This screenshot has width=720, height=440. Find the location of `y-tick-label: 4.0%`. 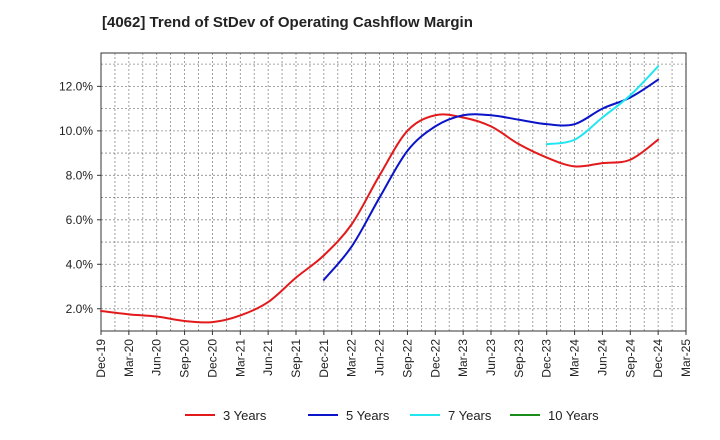

y-tick-label: 4.0% is located at coordinates (80, 264).